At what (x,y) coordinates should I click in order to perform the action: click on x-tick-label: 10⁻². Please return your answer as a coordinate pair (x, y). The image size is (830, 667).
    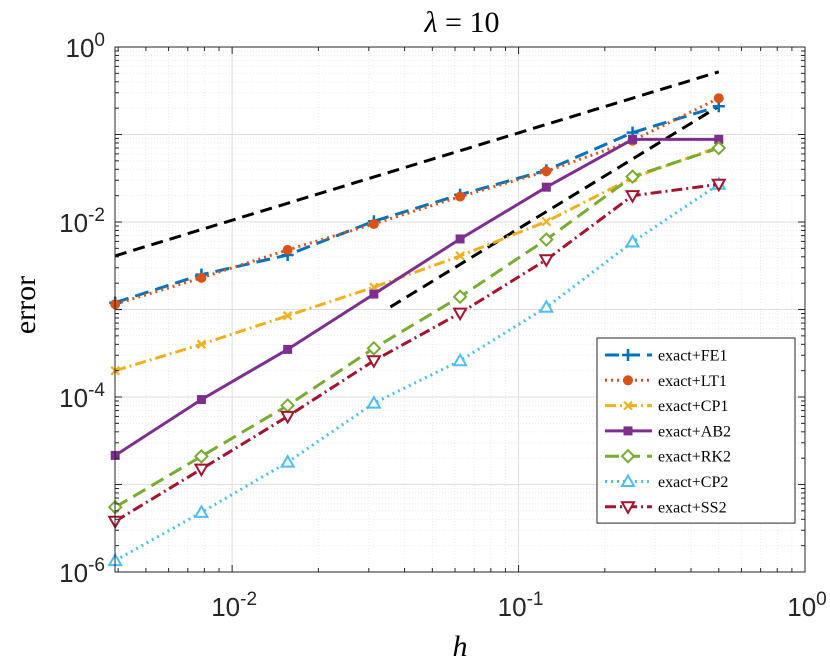
    Looking at the image, I should click on (234, 605).